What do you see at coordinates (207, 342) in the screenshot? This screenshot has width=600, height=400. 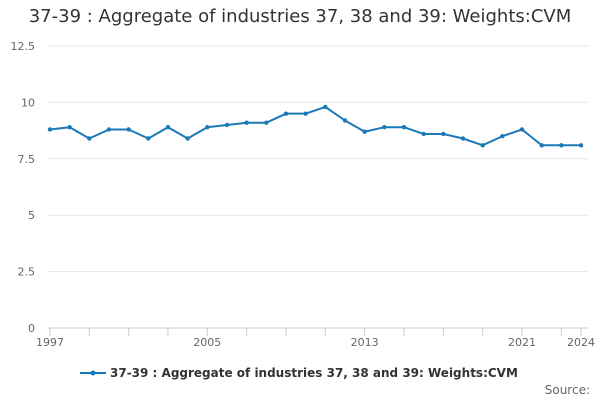 I see `x-tick-label: 2005` at bounding box center [207, 342].